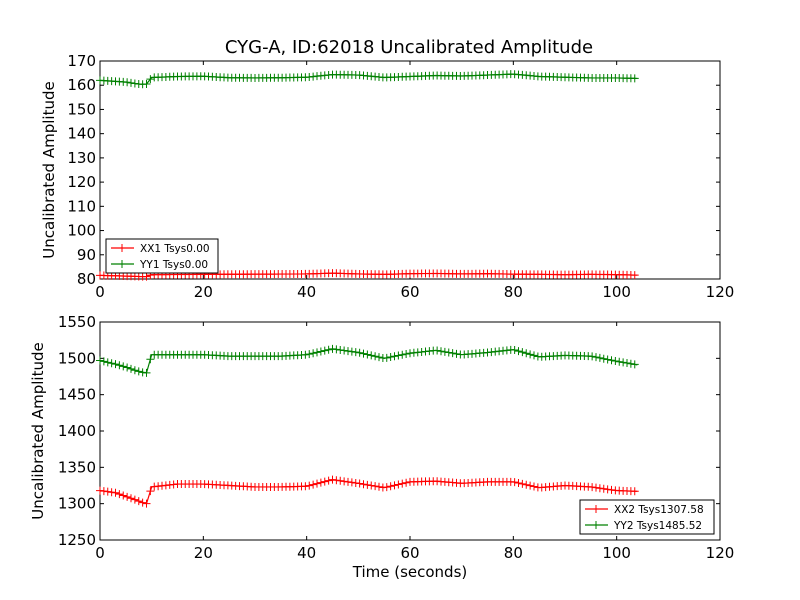 This screenshot has height=600, width=800. I want to click on y-tick-label: 80, so click(86, 279).